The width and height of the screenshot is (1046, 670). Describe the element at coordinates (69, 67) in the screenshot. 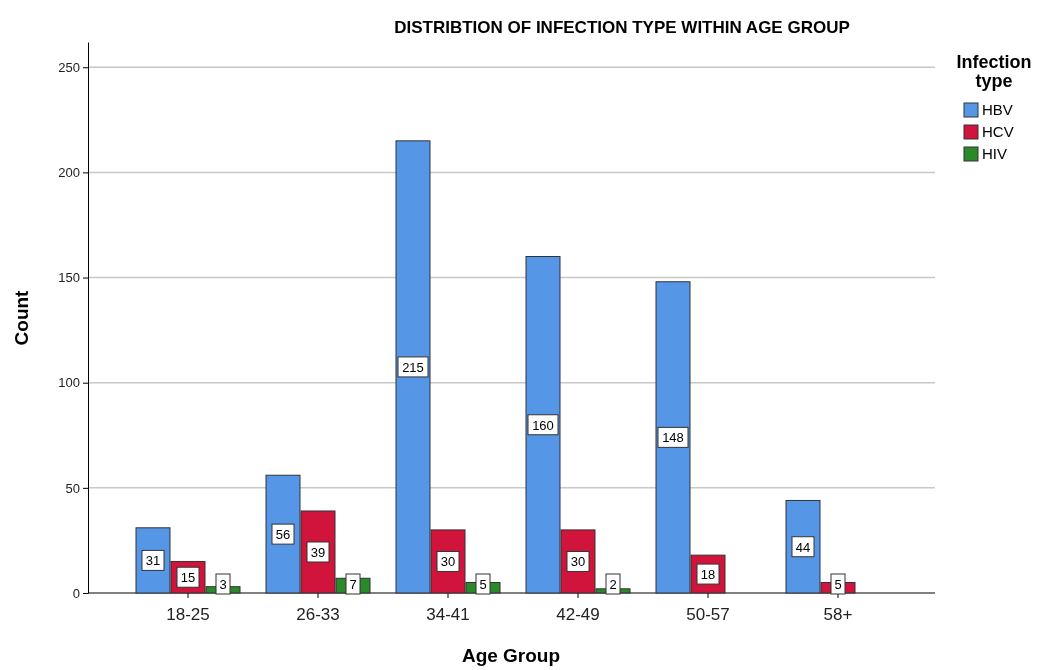

I see `y-tick-label: 250` at that location.